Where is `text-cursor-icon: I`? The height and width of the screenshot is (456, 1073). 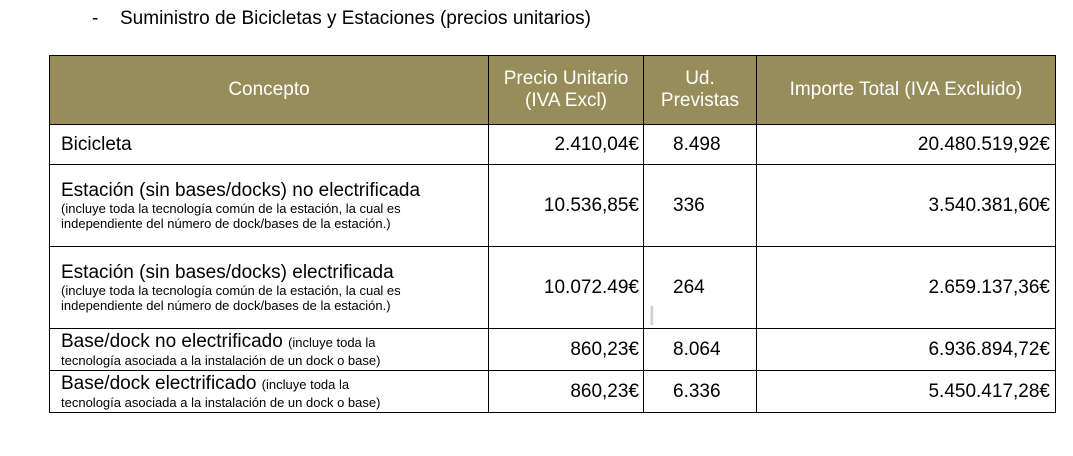 text-cursor-icon: I is located at coordinates (652, 317).